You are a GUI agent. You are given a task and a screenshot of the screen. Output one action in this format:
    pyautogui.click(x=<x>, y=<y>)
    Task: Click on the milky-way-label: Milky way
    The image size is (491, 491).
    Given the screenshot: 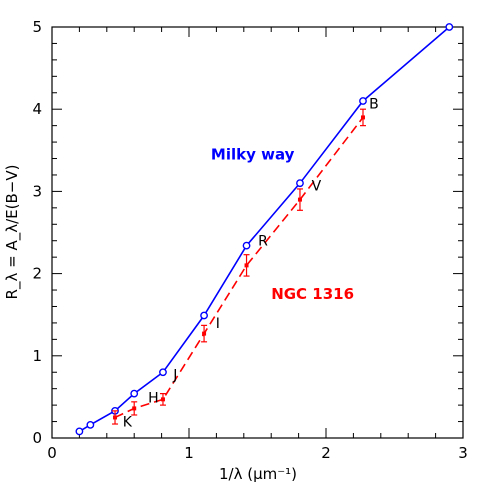 What is the action you would take?
    pyautogui.click(x=253, y=154)
    